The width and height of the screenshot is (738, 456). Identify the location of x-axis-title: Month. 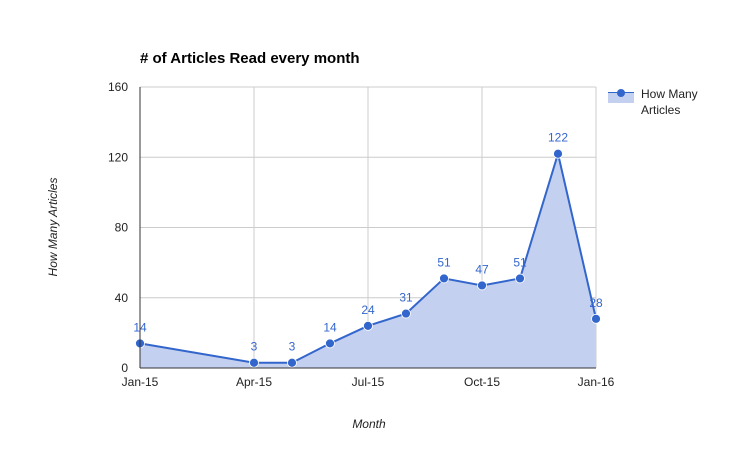
(369, 424).